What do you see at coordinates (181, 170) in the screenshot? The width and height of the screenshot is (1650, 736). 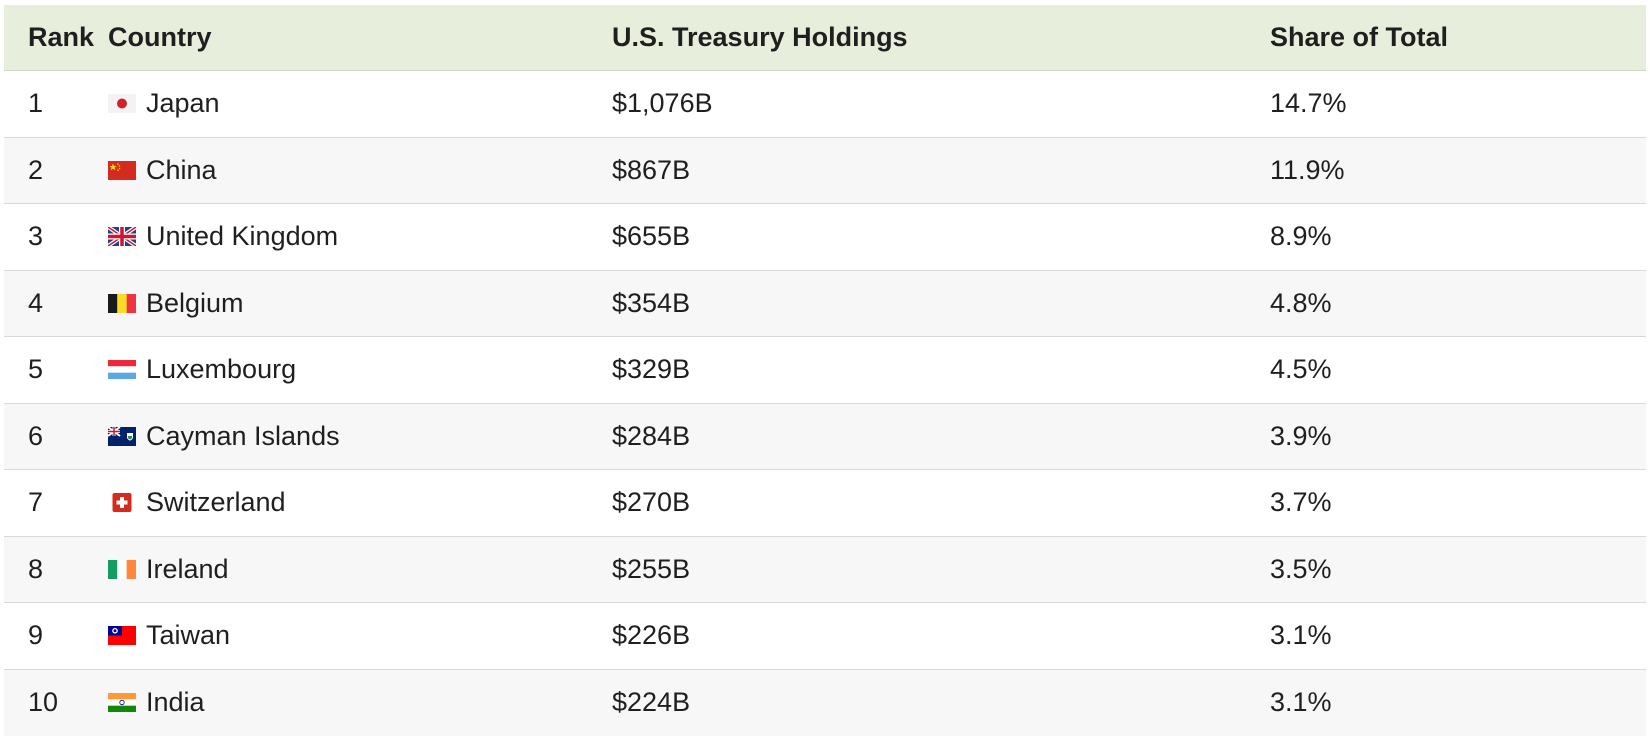 I see `country-name: China` at bounding box center [181, 170].